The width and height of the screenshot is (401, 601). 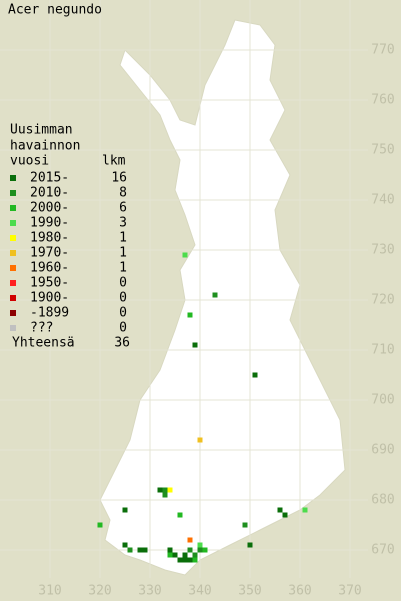 I want to click on legend-count: 16, so click(x=119, y=178).